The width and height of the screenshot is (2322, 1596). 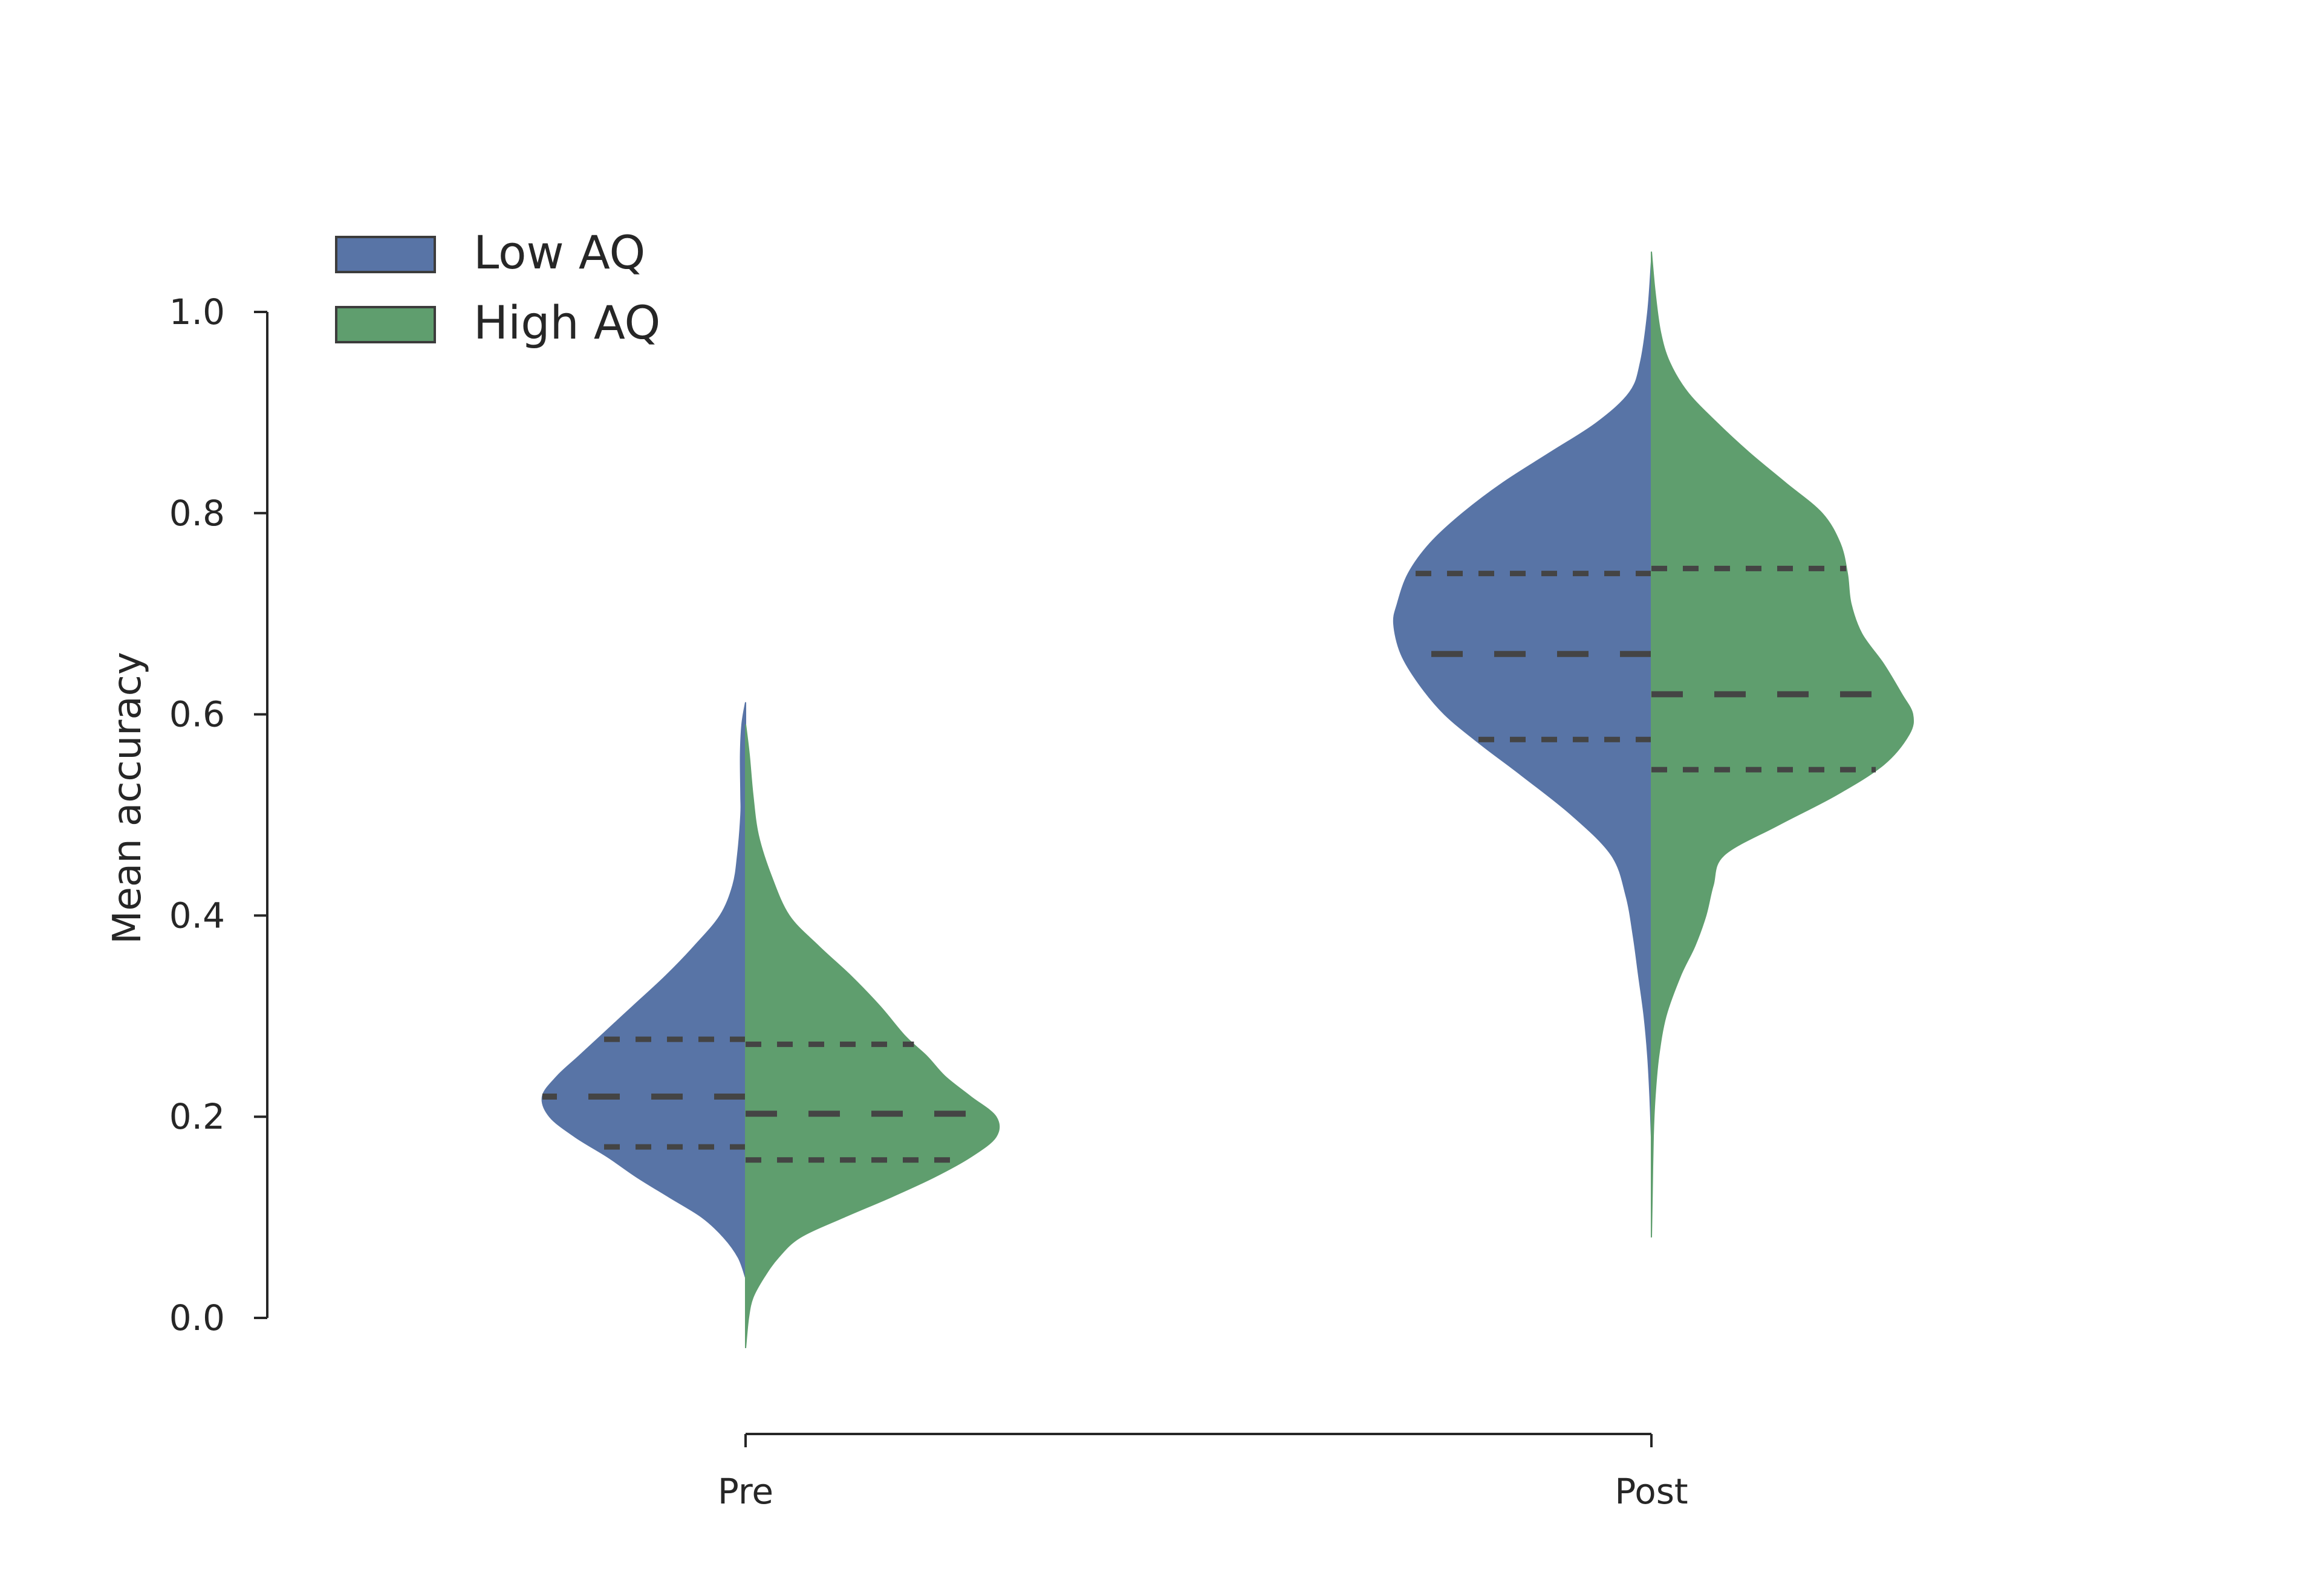 What do you see at coordinates (497, 287) in the screenshot?
I see `legend: Low AQ High AQ` at bounding box center [497, 287].